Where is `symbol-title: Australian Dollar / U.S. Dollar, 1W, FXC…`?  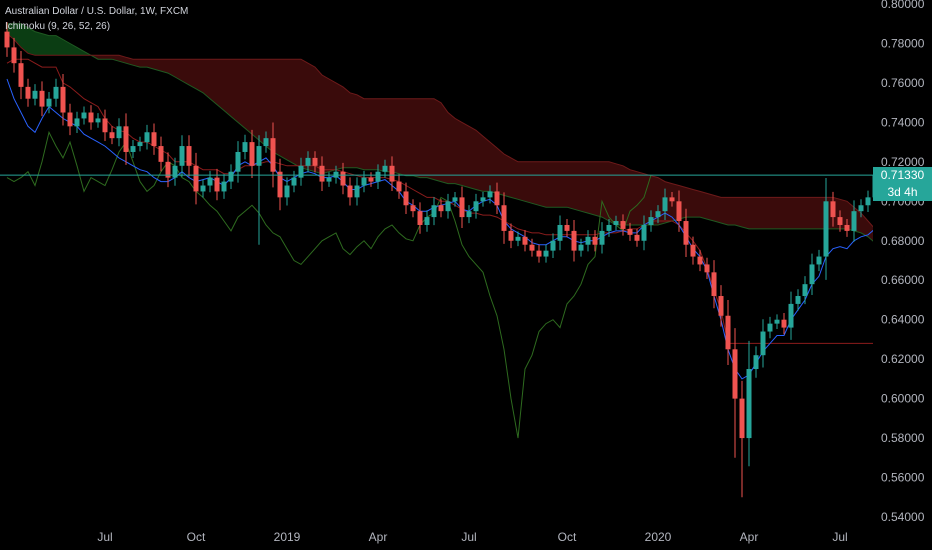 symbol-title: Australian Dollar / U.S. Dollar, 1W, FXC… is located at coordinates (97, 11).